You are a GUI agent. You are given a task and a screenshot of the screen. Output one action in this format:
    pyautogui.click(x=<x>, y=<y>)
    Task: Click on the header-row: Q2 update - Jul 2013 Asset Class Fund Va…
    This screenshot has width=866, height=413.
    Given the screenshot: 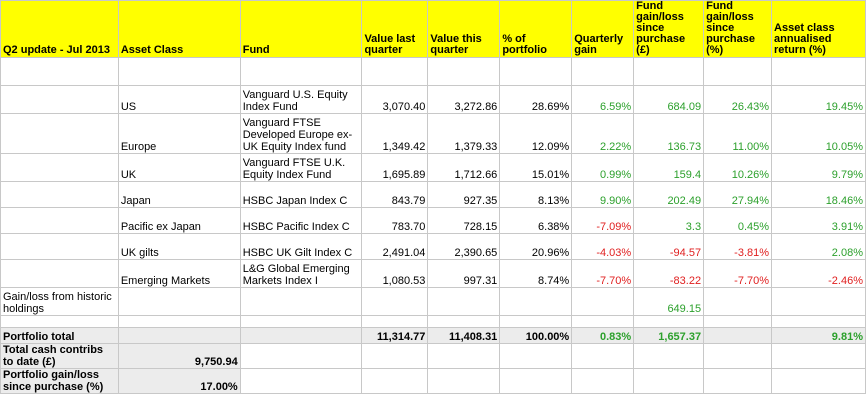 What is the action you would take?
    pyautogui.click(x=433, y=29)
    